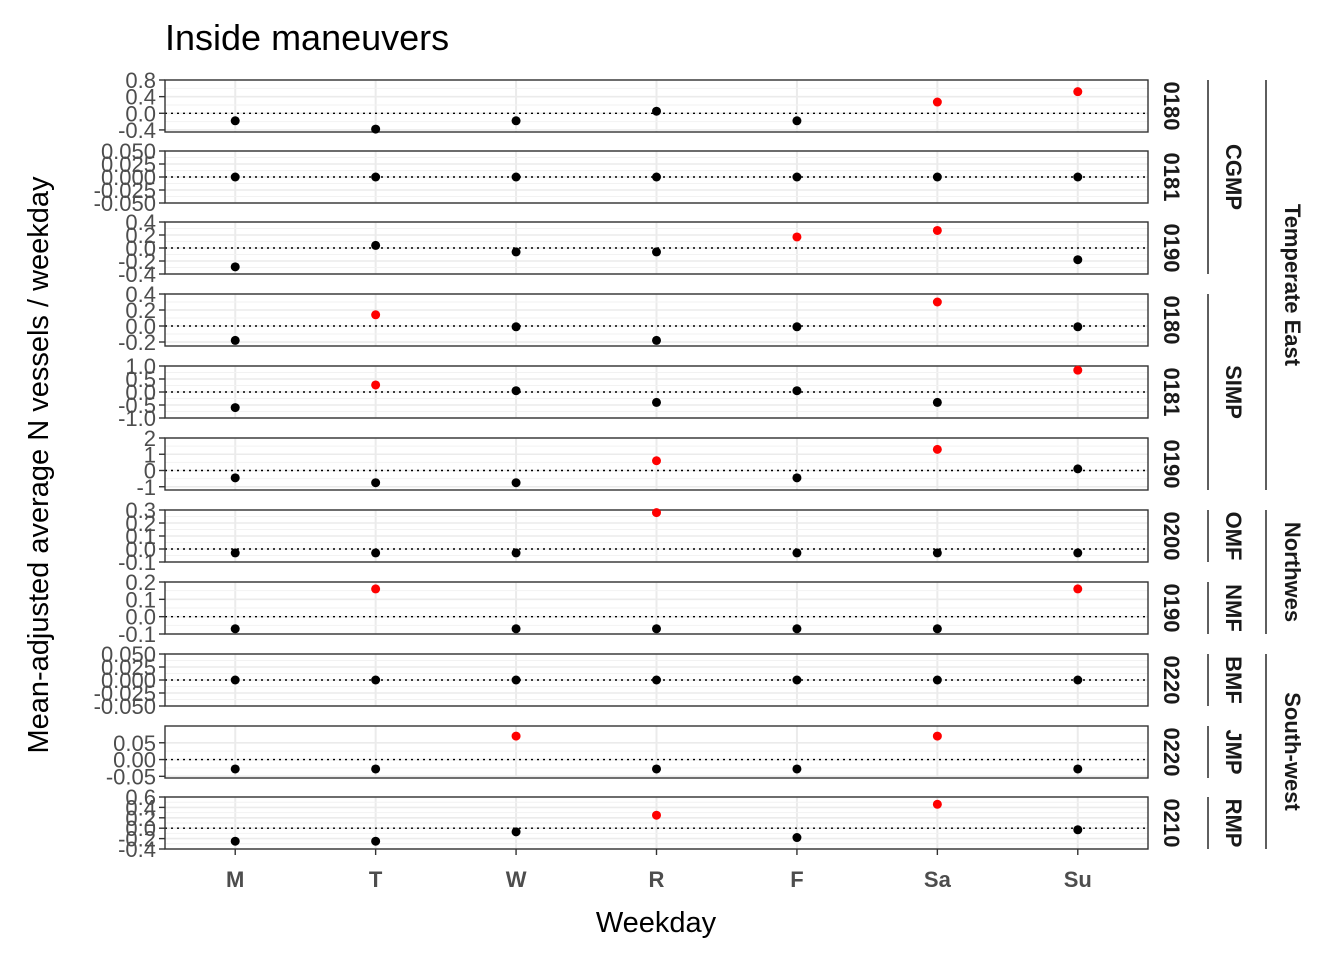 This screenshot has height=960, width=1344. What do you see at coordinates (376, 879) in the screenshot?
I see `x-tick-label-T: T` at bounding box center [376, 879].